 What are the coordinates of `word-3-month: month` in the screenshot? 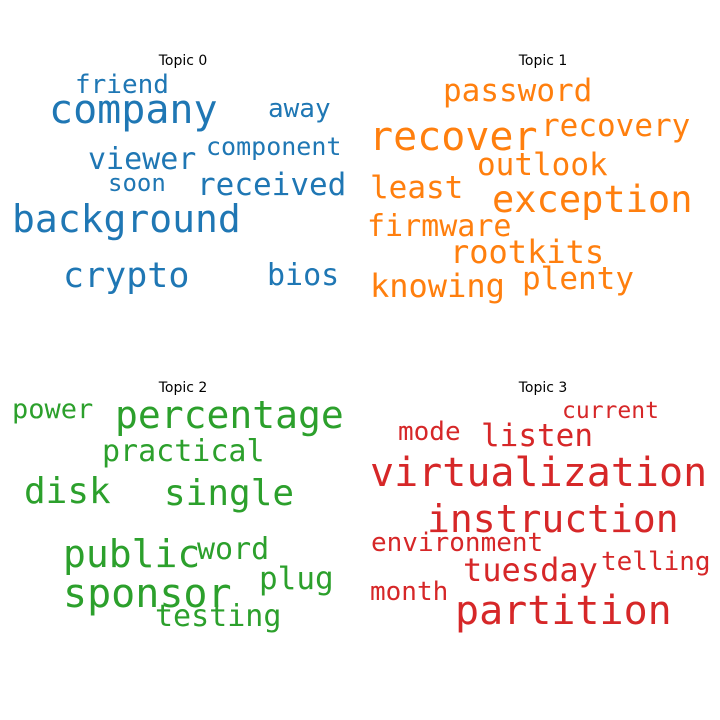 It's located at (409, 592).